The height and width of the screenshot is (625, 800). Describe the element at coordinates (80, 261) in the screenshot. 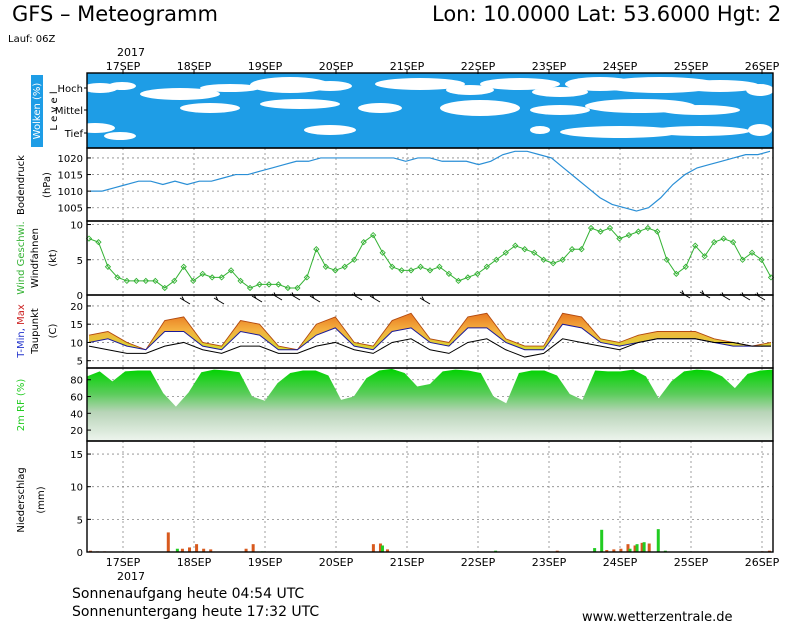

I see `y-tick-label: 5` at that location.